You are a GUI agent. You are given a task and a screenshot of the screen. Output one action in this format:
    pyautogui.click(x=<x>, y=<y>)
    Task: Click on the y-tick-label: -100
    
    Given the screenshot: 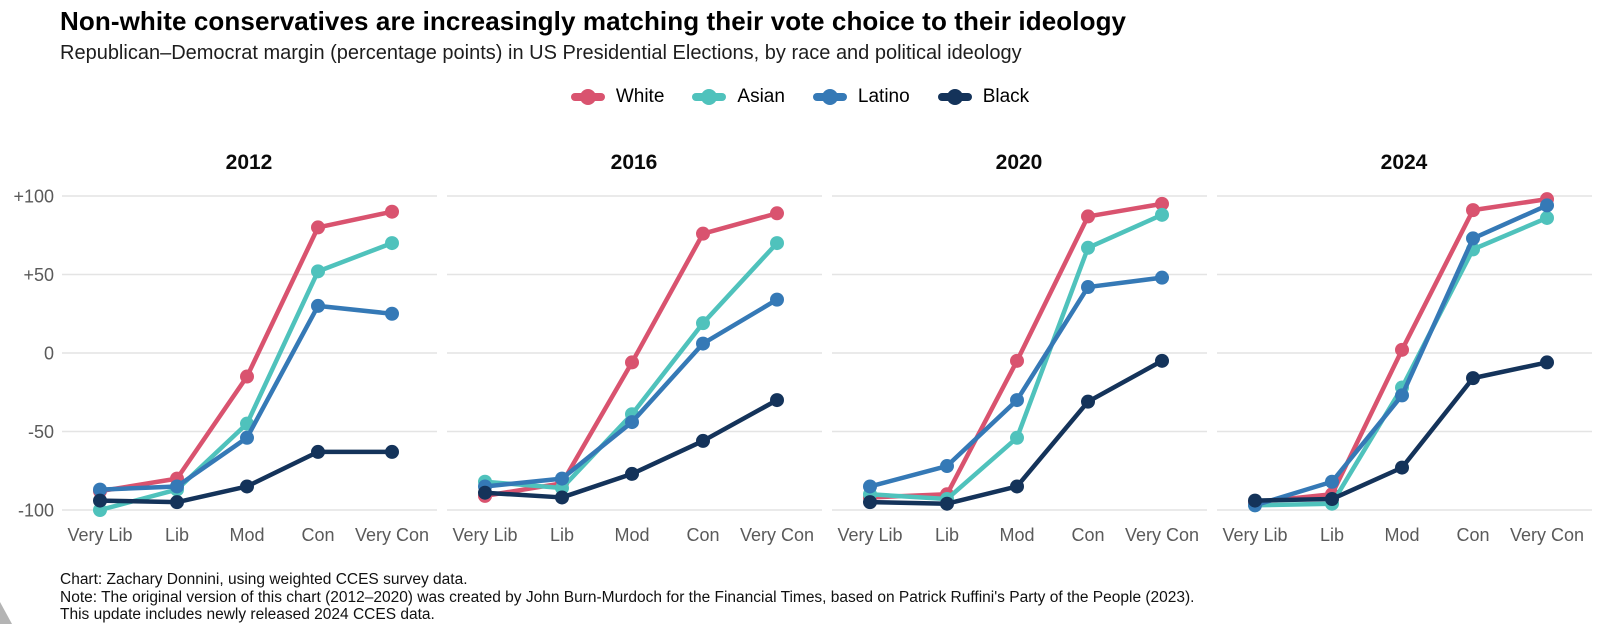 What is the action you would take?
    pyautogui.click(x=36, y=511)
    